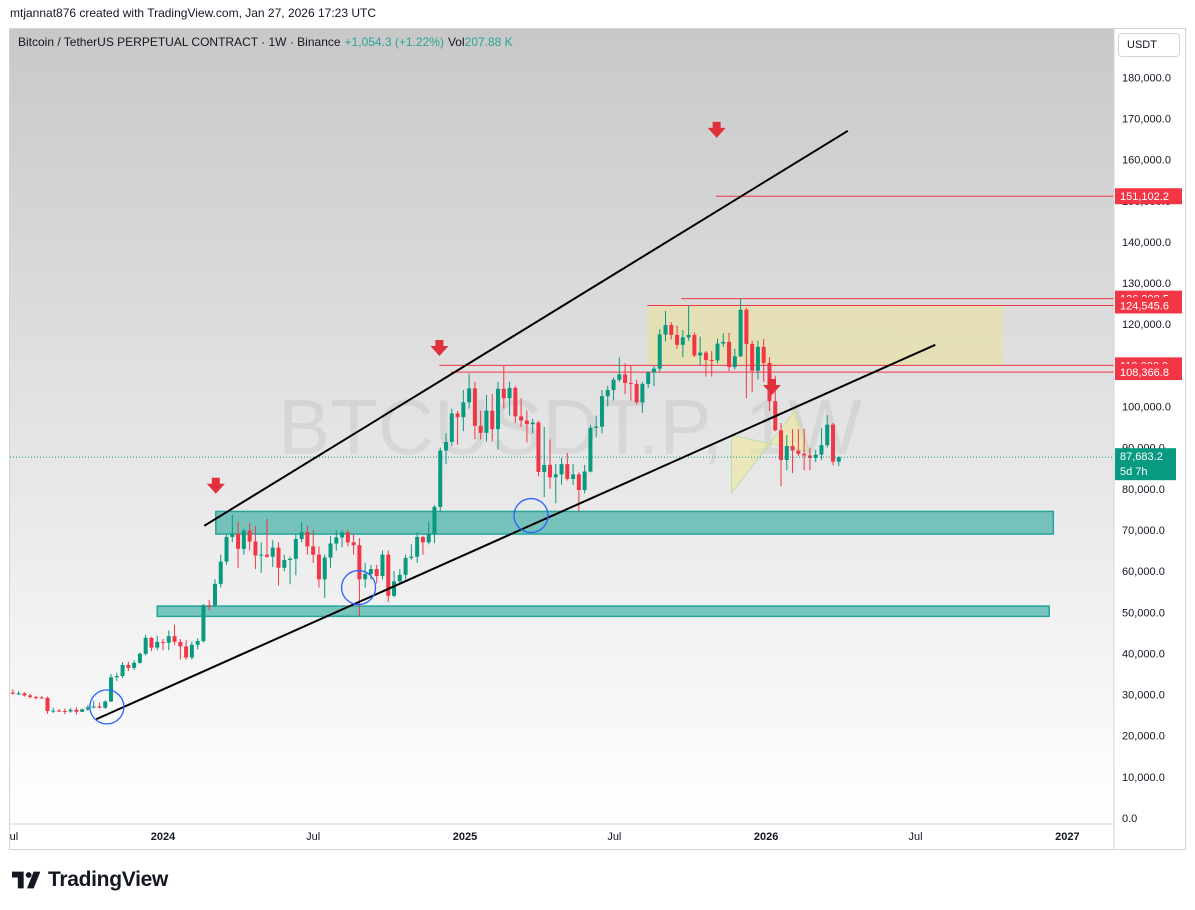 The image size is (1195, 910). What do you see at coordinates (439, 347) in the screenshot?
I see `down-arrow-icon` at bounding box center [439, 347].